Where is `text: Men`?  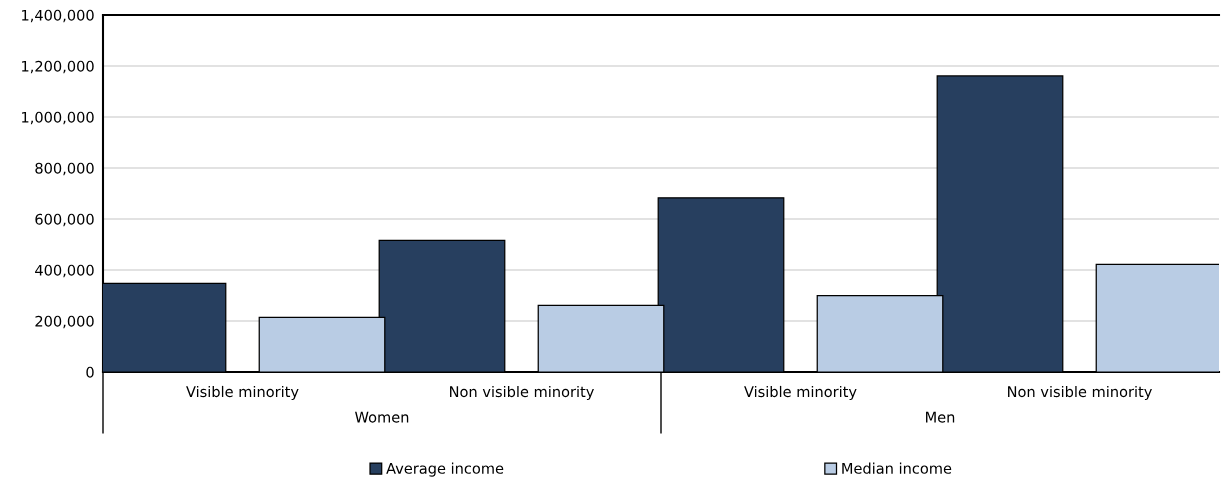 text: Men is located at coordinates (940, 417).